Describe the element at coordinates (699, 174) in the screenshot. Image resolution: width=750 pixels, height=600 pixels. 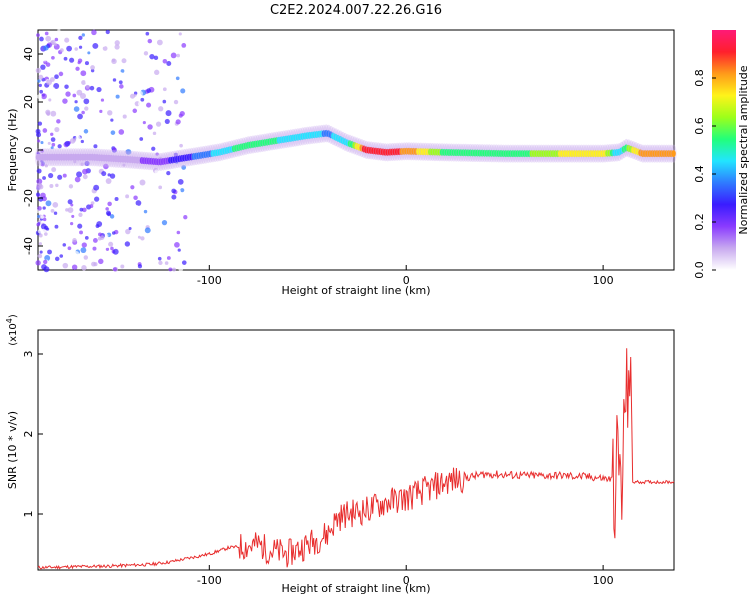
I see `colorbar-tick-label: 0.4` at that location.